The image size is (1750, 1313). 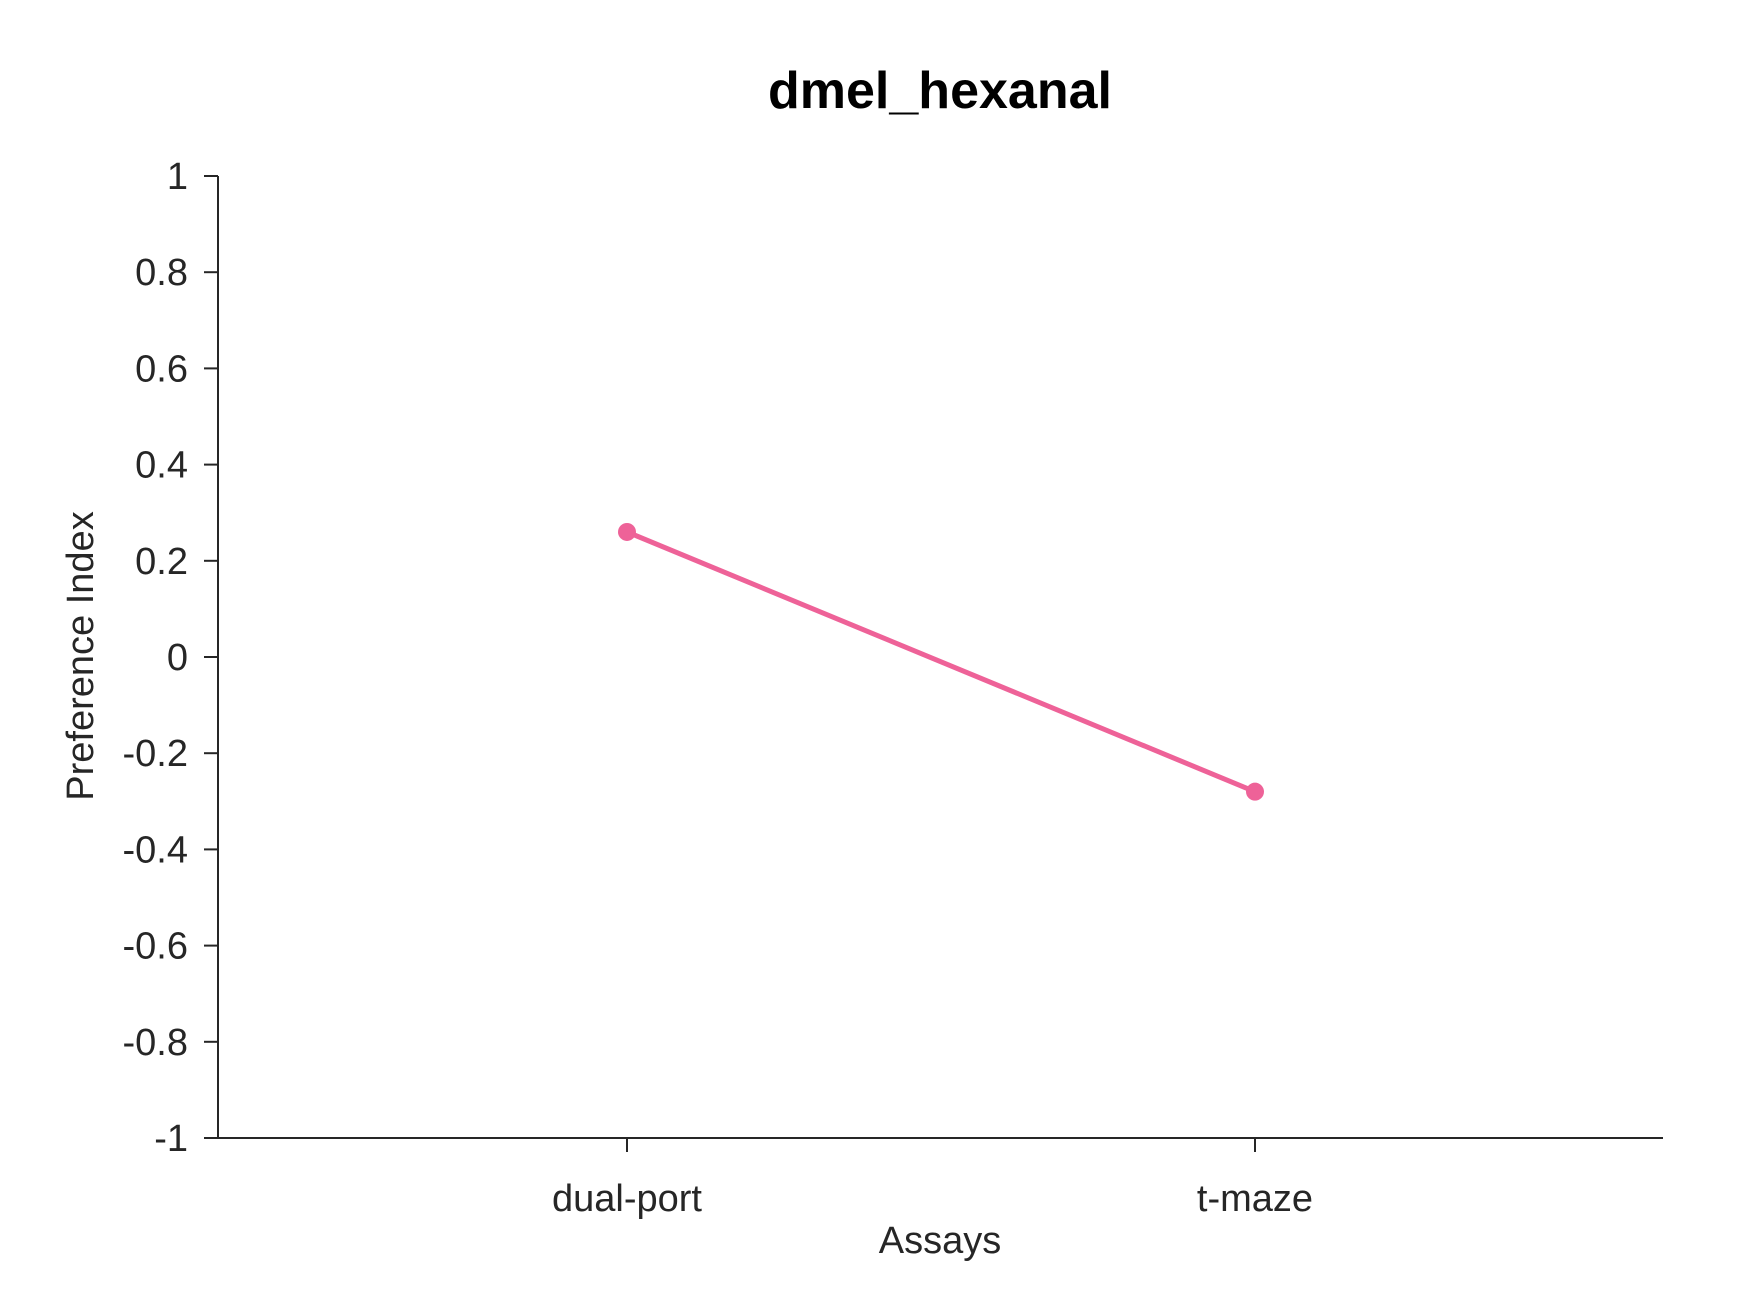 What do you see at coordinates (81, 655) in the screenshot?
I see `y-axis-label: Preference Index` at bounding box center [81, 655].